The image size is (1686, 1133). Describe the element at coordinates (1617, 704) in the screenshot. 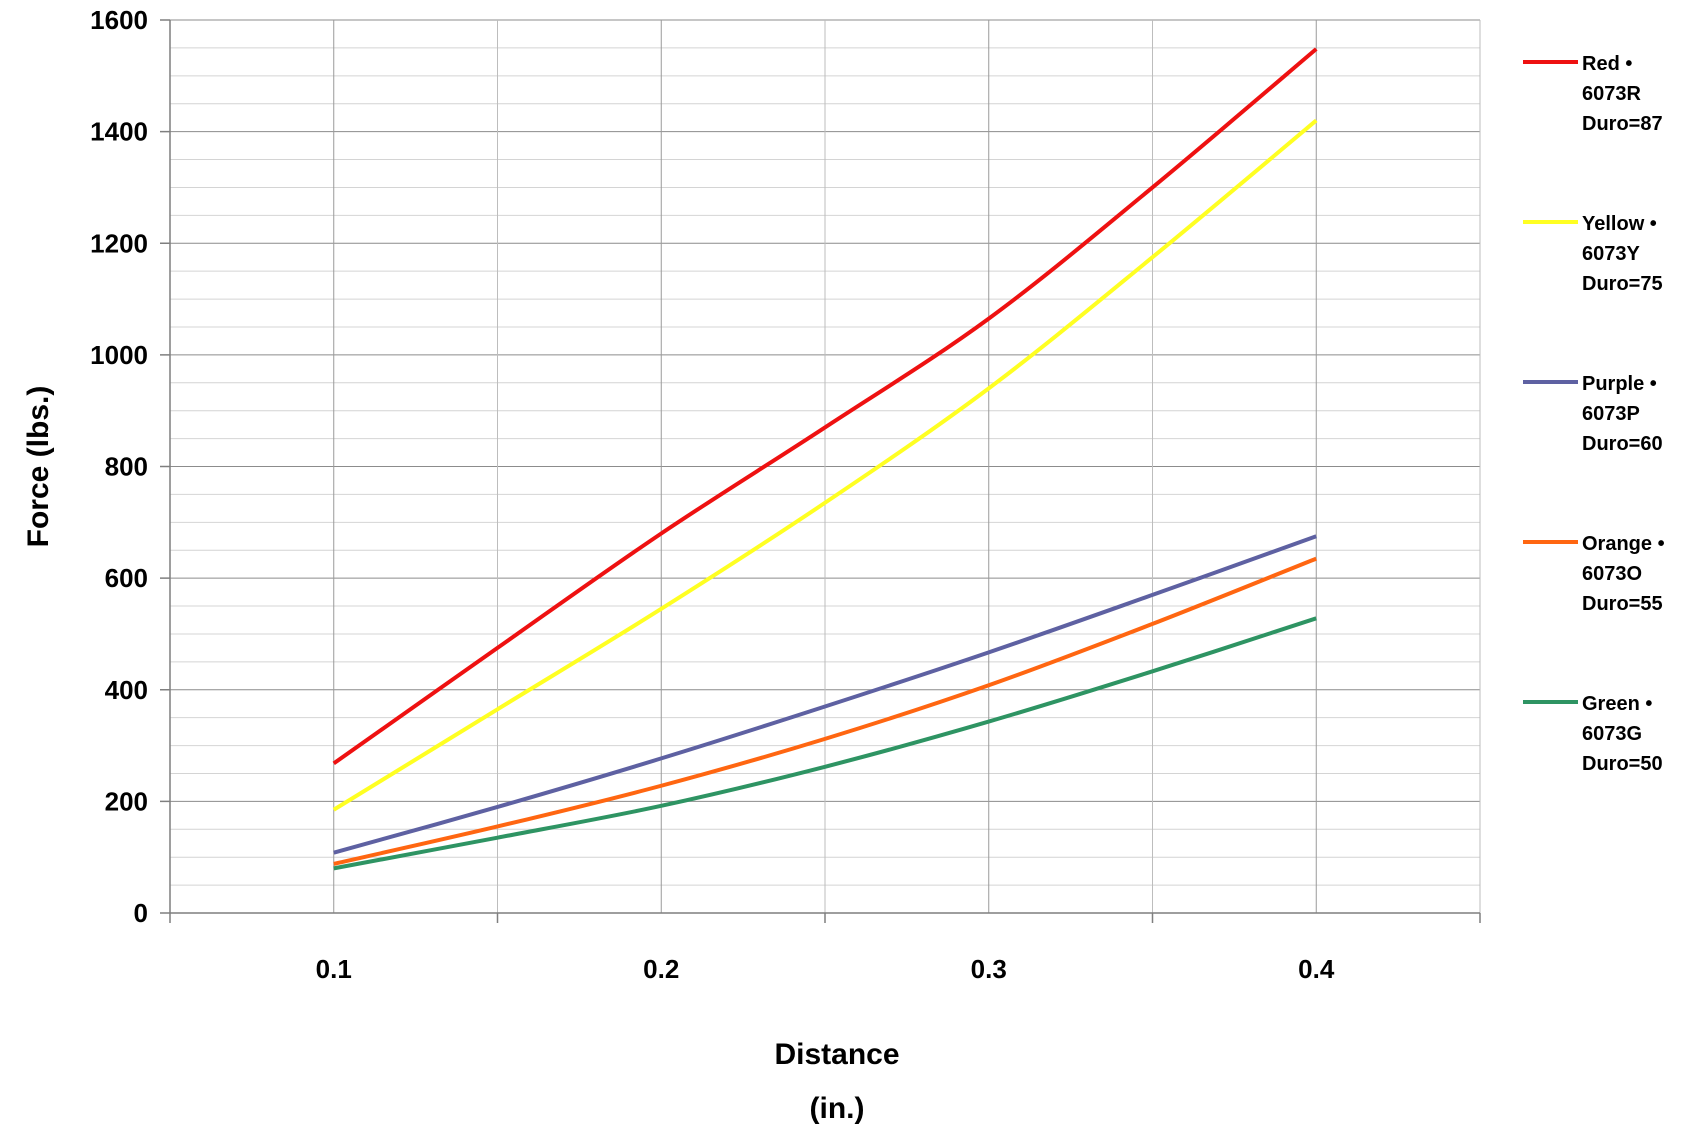

I see `legend-label-4: Green •` at that location.